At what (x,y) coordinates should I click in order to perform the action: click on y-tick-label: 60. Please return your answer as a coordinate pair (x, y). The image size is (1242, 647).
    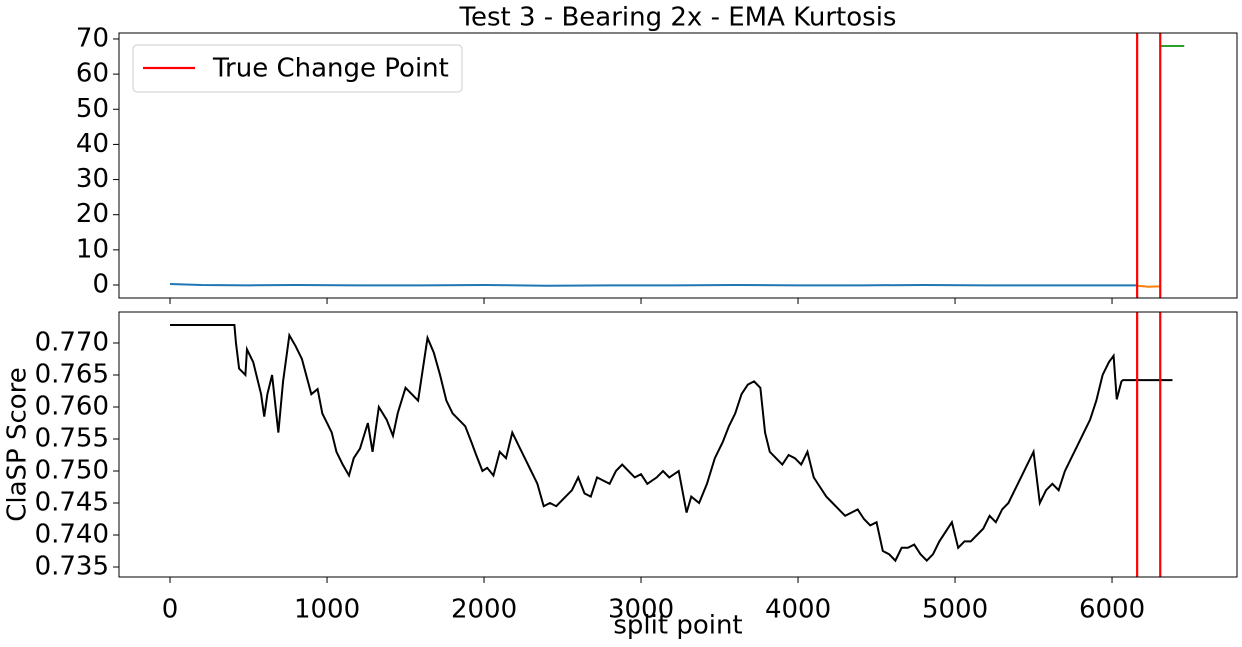
    Looking at the image, I should click on (92, 74).